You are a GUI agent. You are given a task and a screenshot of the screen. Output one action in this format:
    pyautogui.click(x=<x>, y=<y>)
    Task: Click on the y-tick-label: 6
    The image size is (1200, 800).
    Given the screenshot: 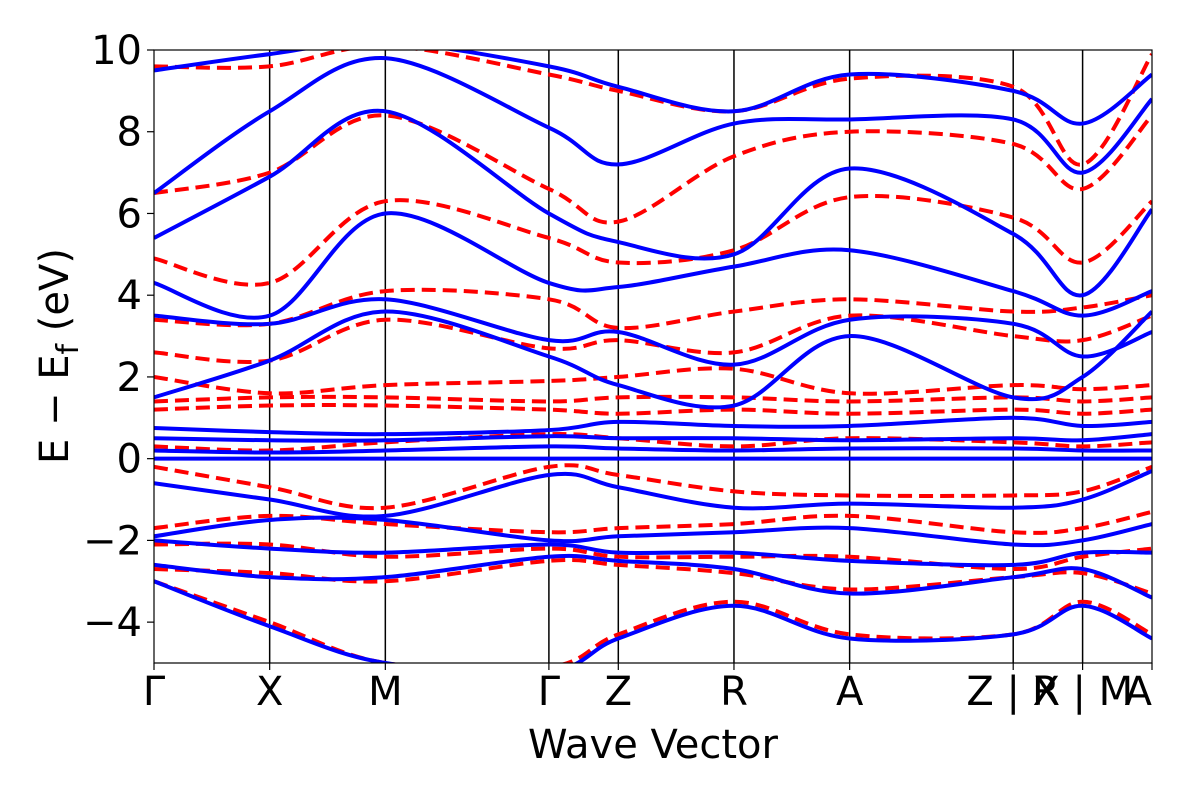 What is the action you would take?
    pyautogui.click(x=129, y=214)
    